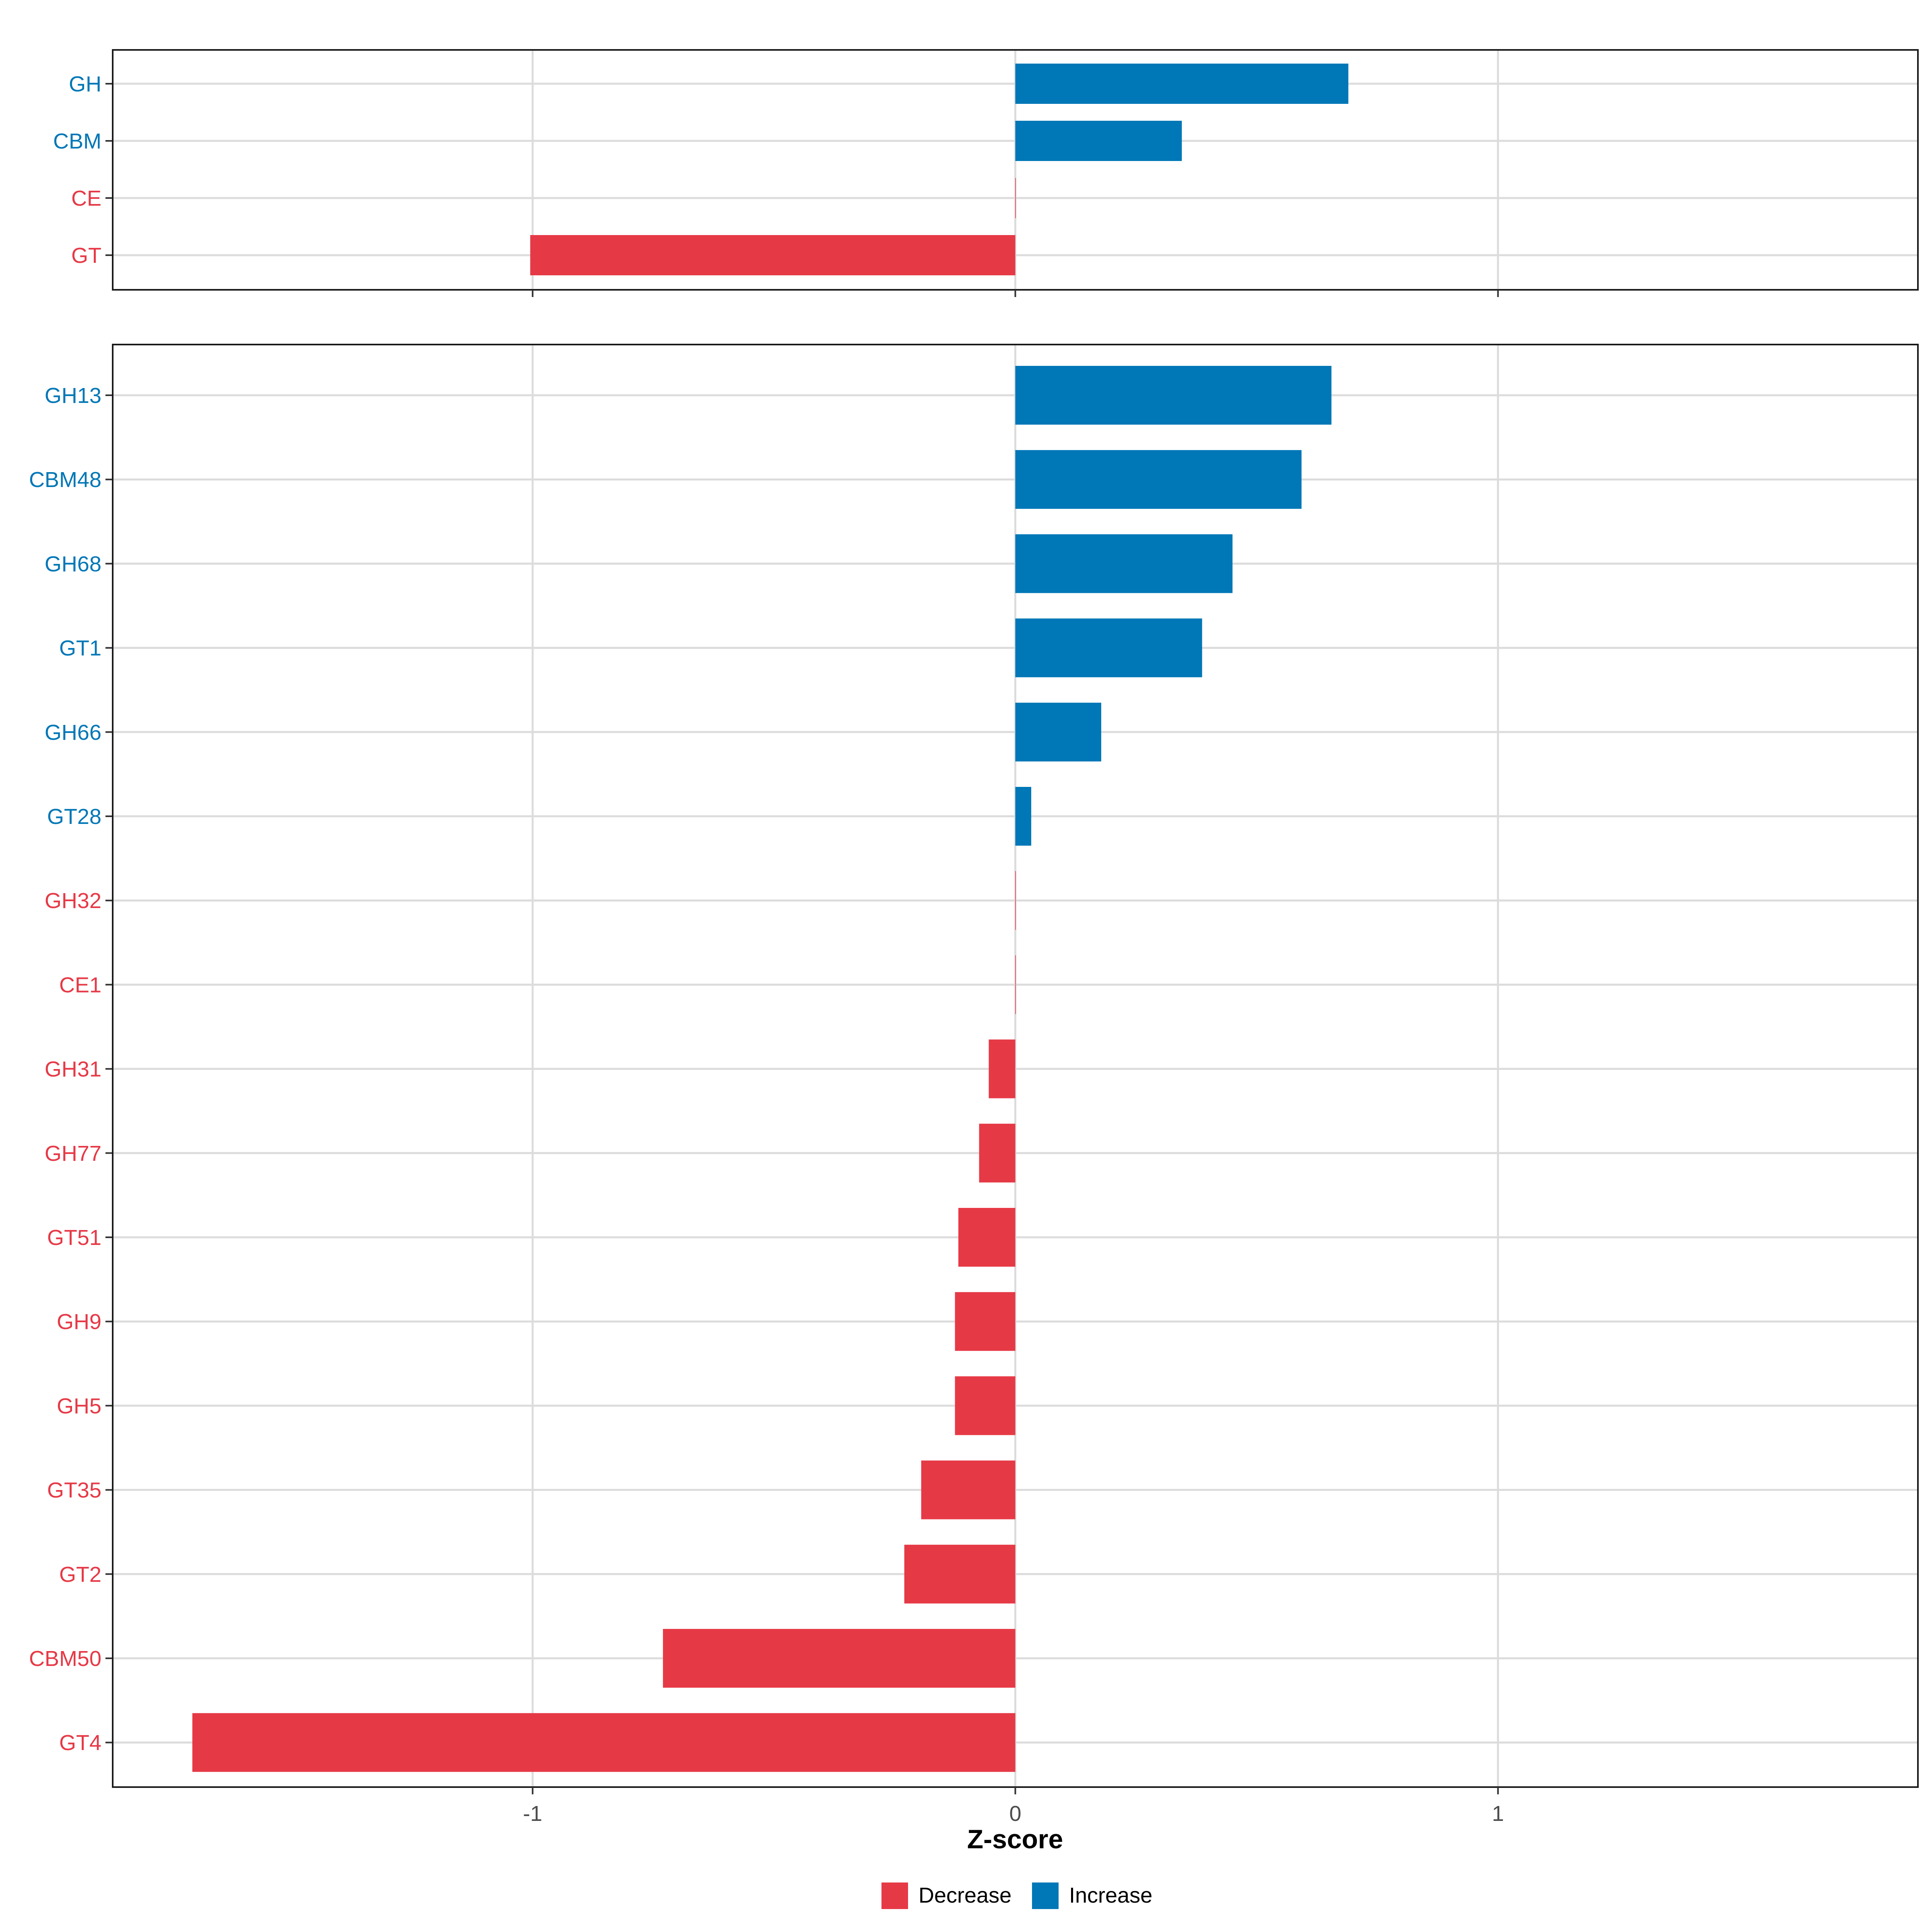 The height and width of the screenshot is (1932, 1932). I want to click on bar-gt, so click(773, 255).